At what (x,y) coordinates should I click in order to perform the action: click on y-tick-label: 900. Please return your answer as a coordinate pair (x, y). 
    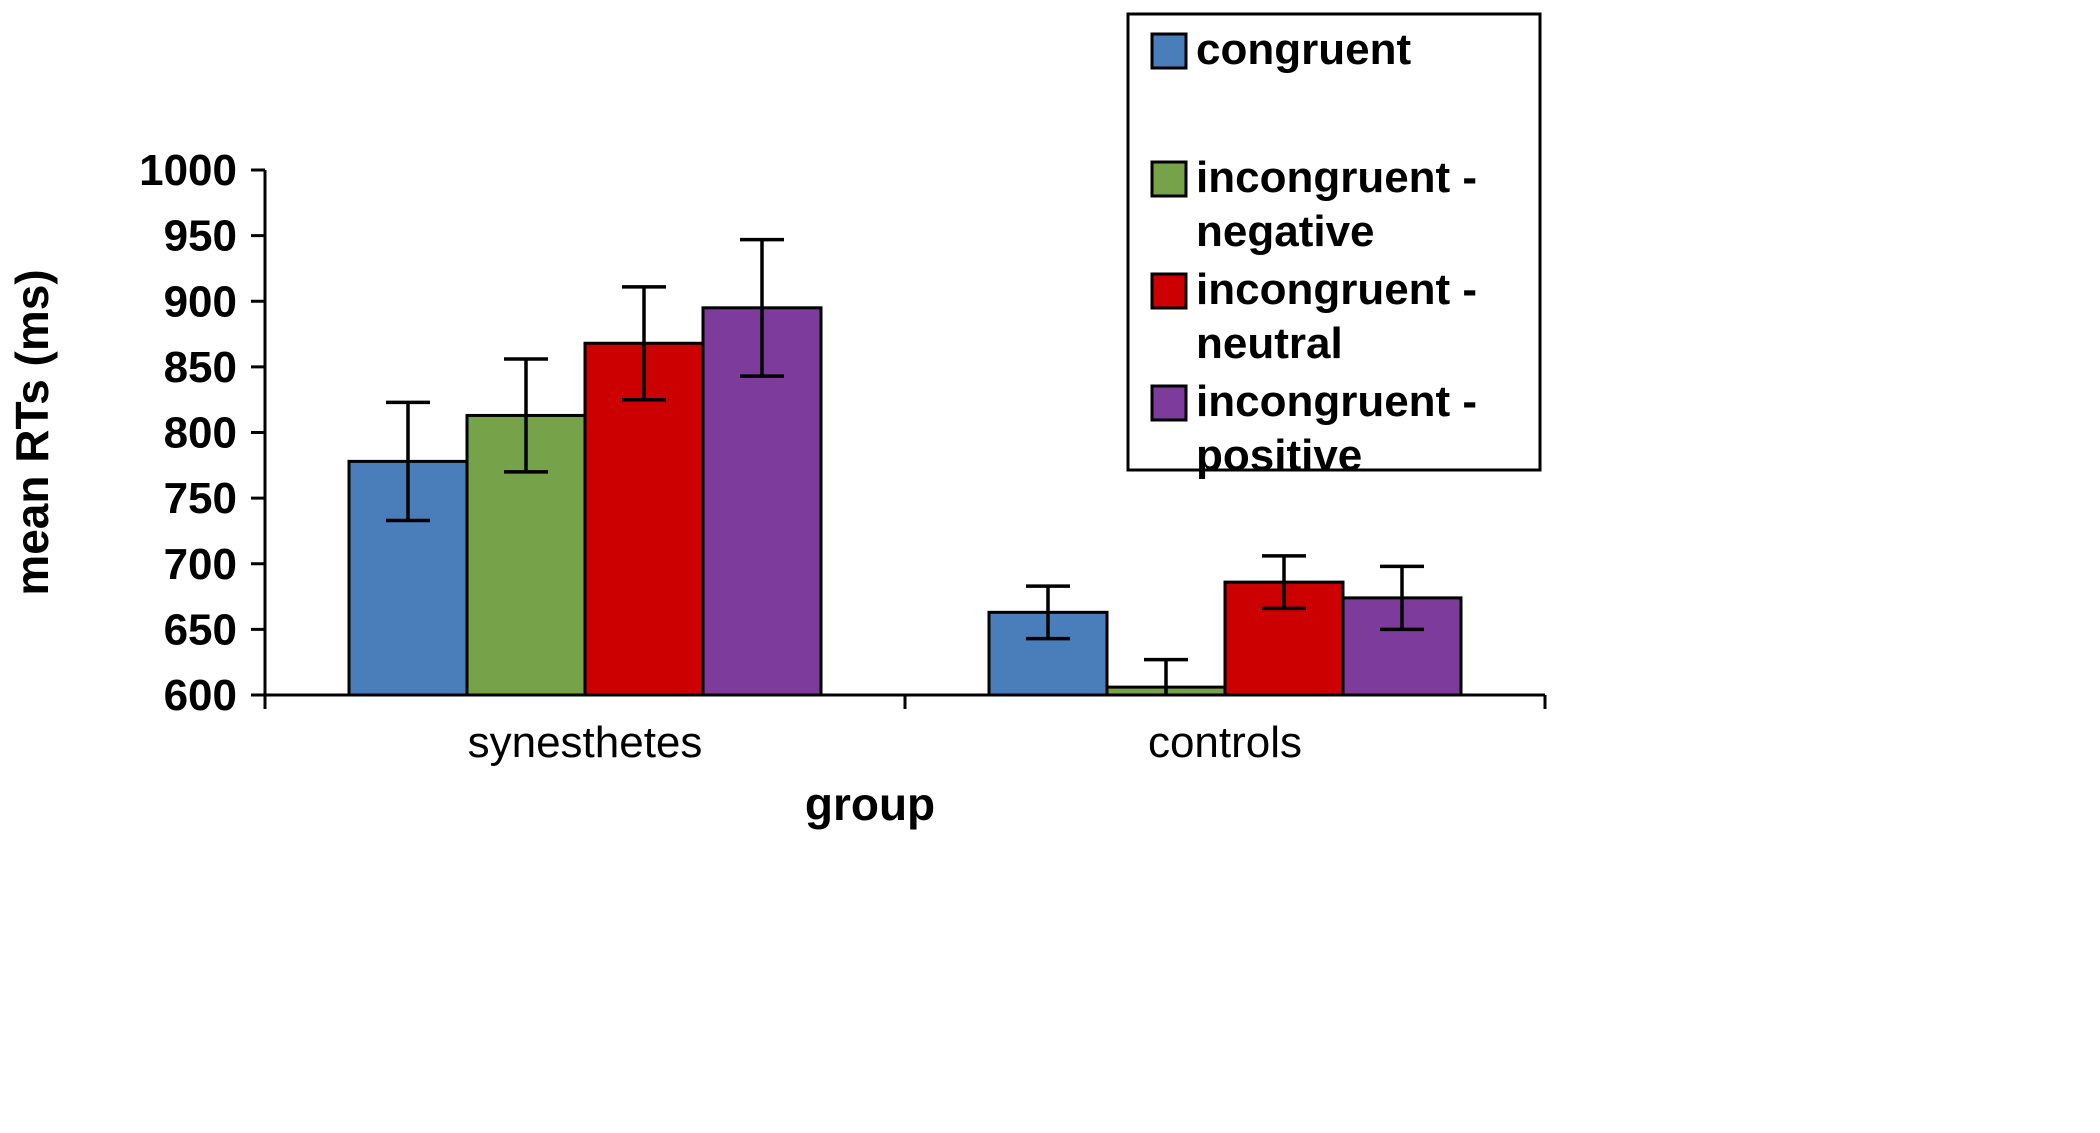
    Looking at the image, I should click on (200, 301).